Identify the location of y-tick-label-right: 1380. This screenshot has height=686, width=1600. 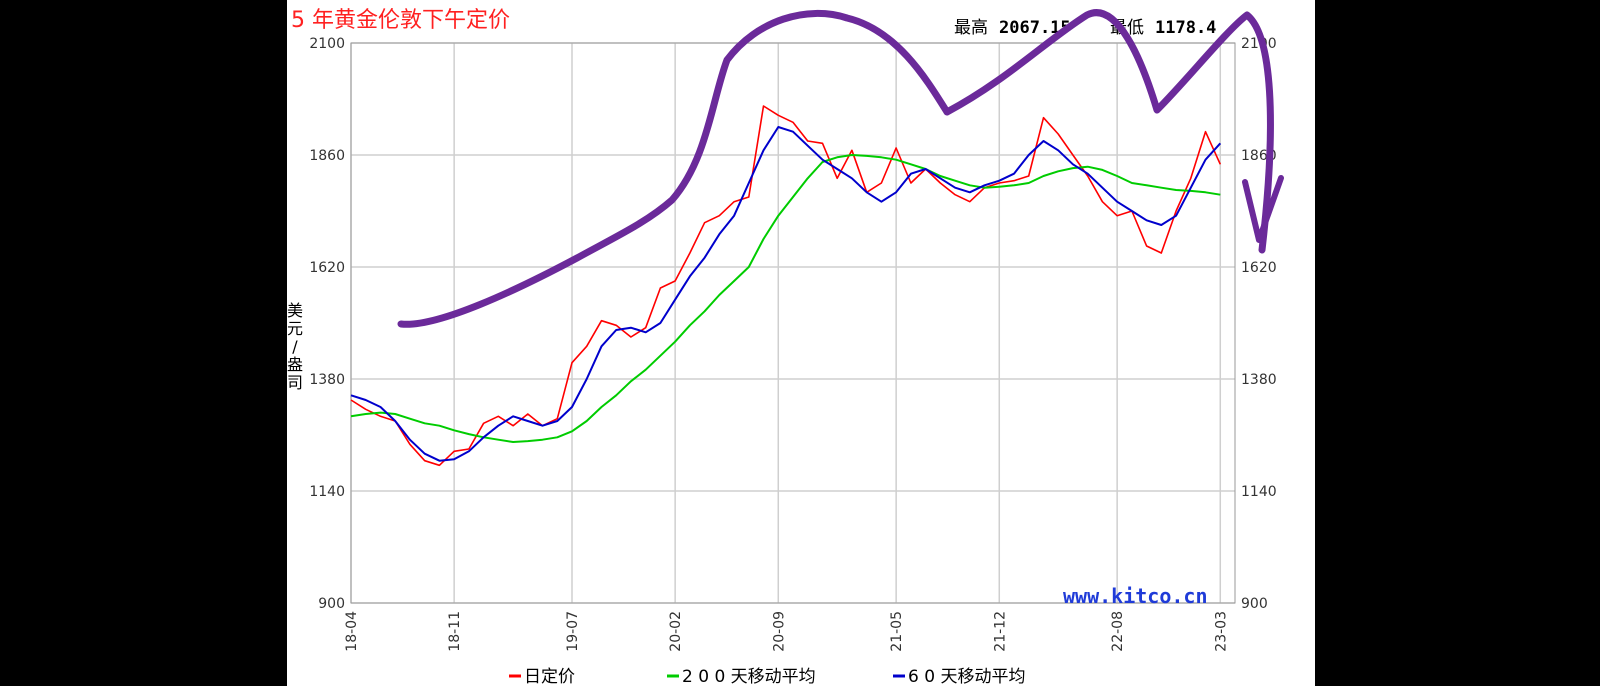
(1259, 380).